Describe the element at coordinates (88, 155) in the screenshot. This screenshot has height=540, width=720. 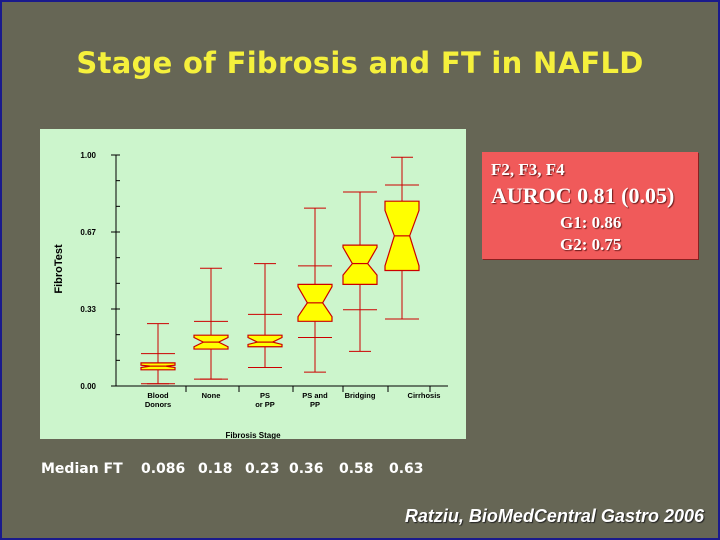
I see `y-tick-label: 1.00` at that location.